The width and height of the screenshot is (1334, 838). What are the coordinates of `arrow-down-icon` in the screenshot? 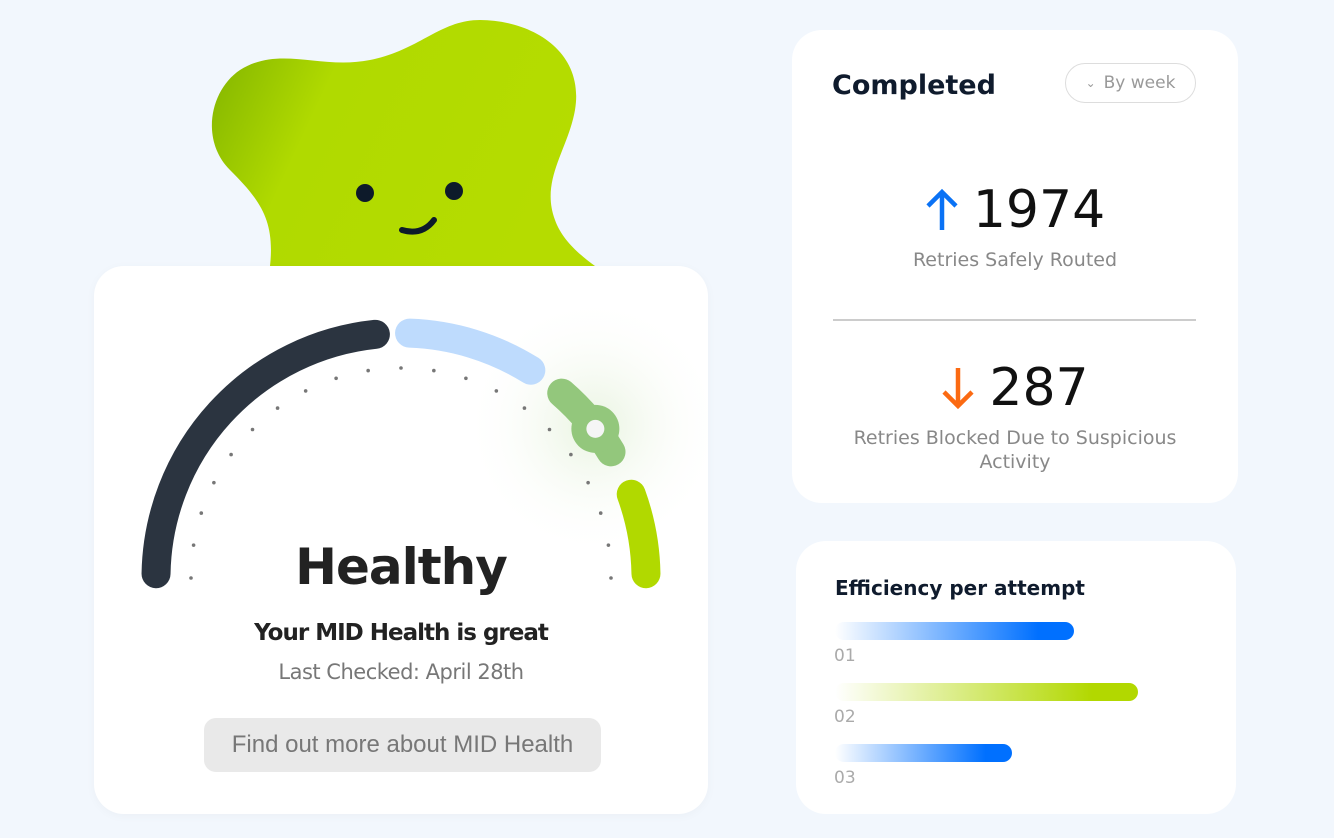 It's located at (958, 389).